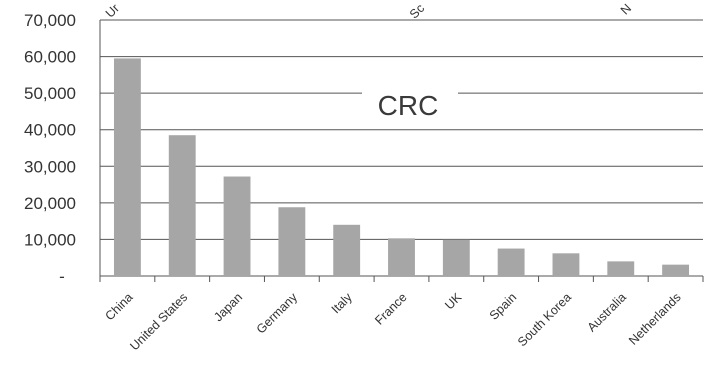 The image size is (708, 376). Describe the element at coordinates (566, 264) in the screenshot. I see `bar-south-korea` at that location.